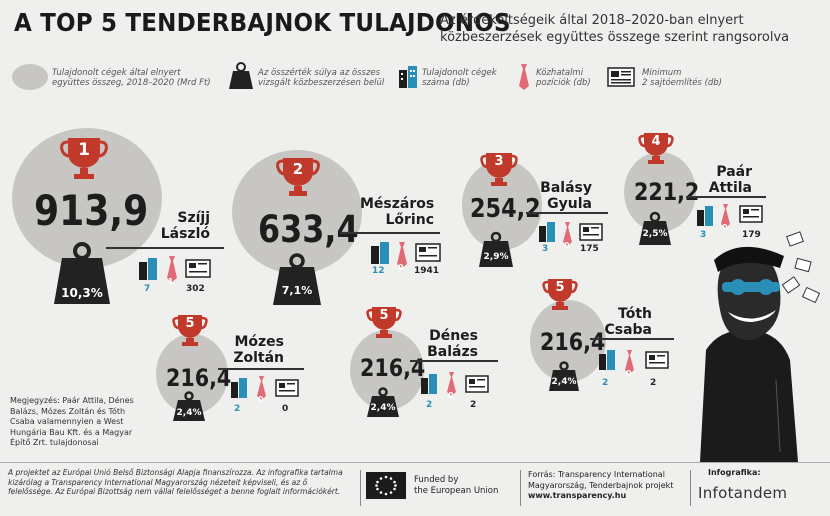 This screenshot has height=516, width=830. I want to click on funded-line: the European Union, so click(456, 491).